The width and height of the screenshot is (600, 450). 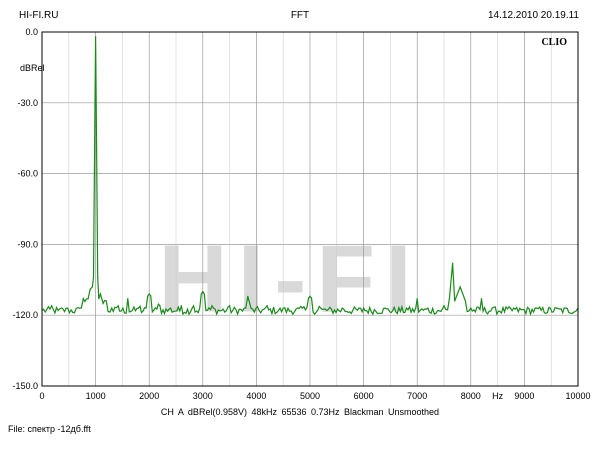 What do you see at coordinates (31, 32) in the screenshot?
I see `y-tick-label: 0.0` at bounding box center [31, 32].